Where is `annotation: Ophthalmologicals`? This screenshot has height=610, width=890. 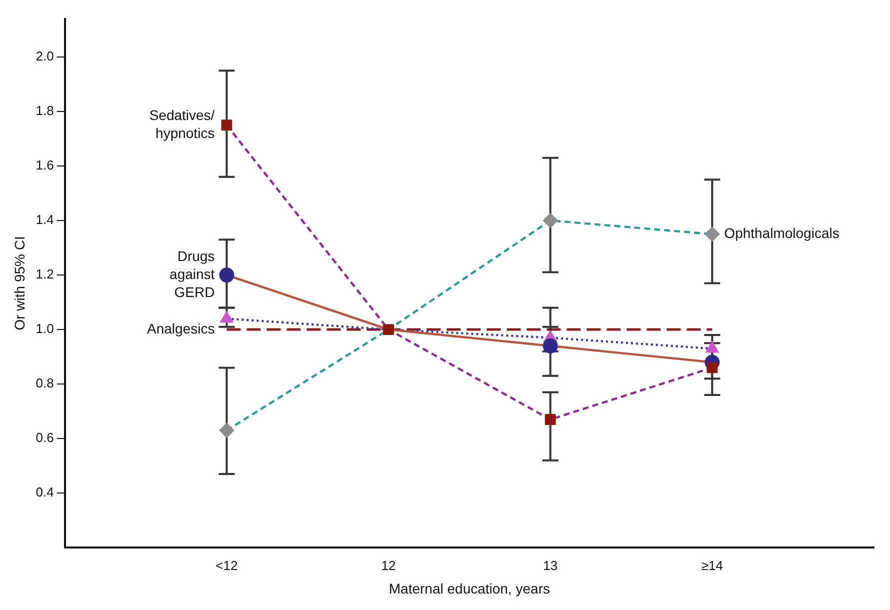 annotation: Ophthalmologicals is located at coordinates (782, 232).